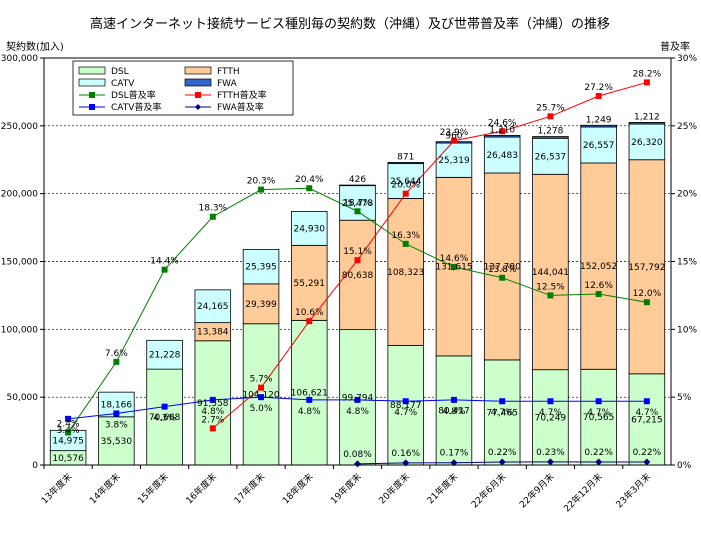 The image size is (701, 537). I want to click on bar-value-label: 80,638, so click(358, 276).